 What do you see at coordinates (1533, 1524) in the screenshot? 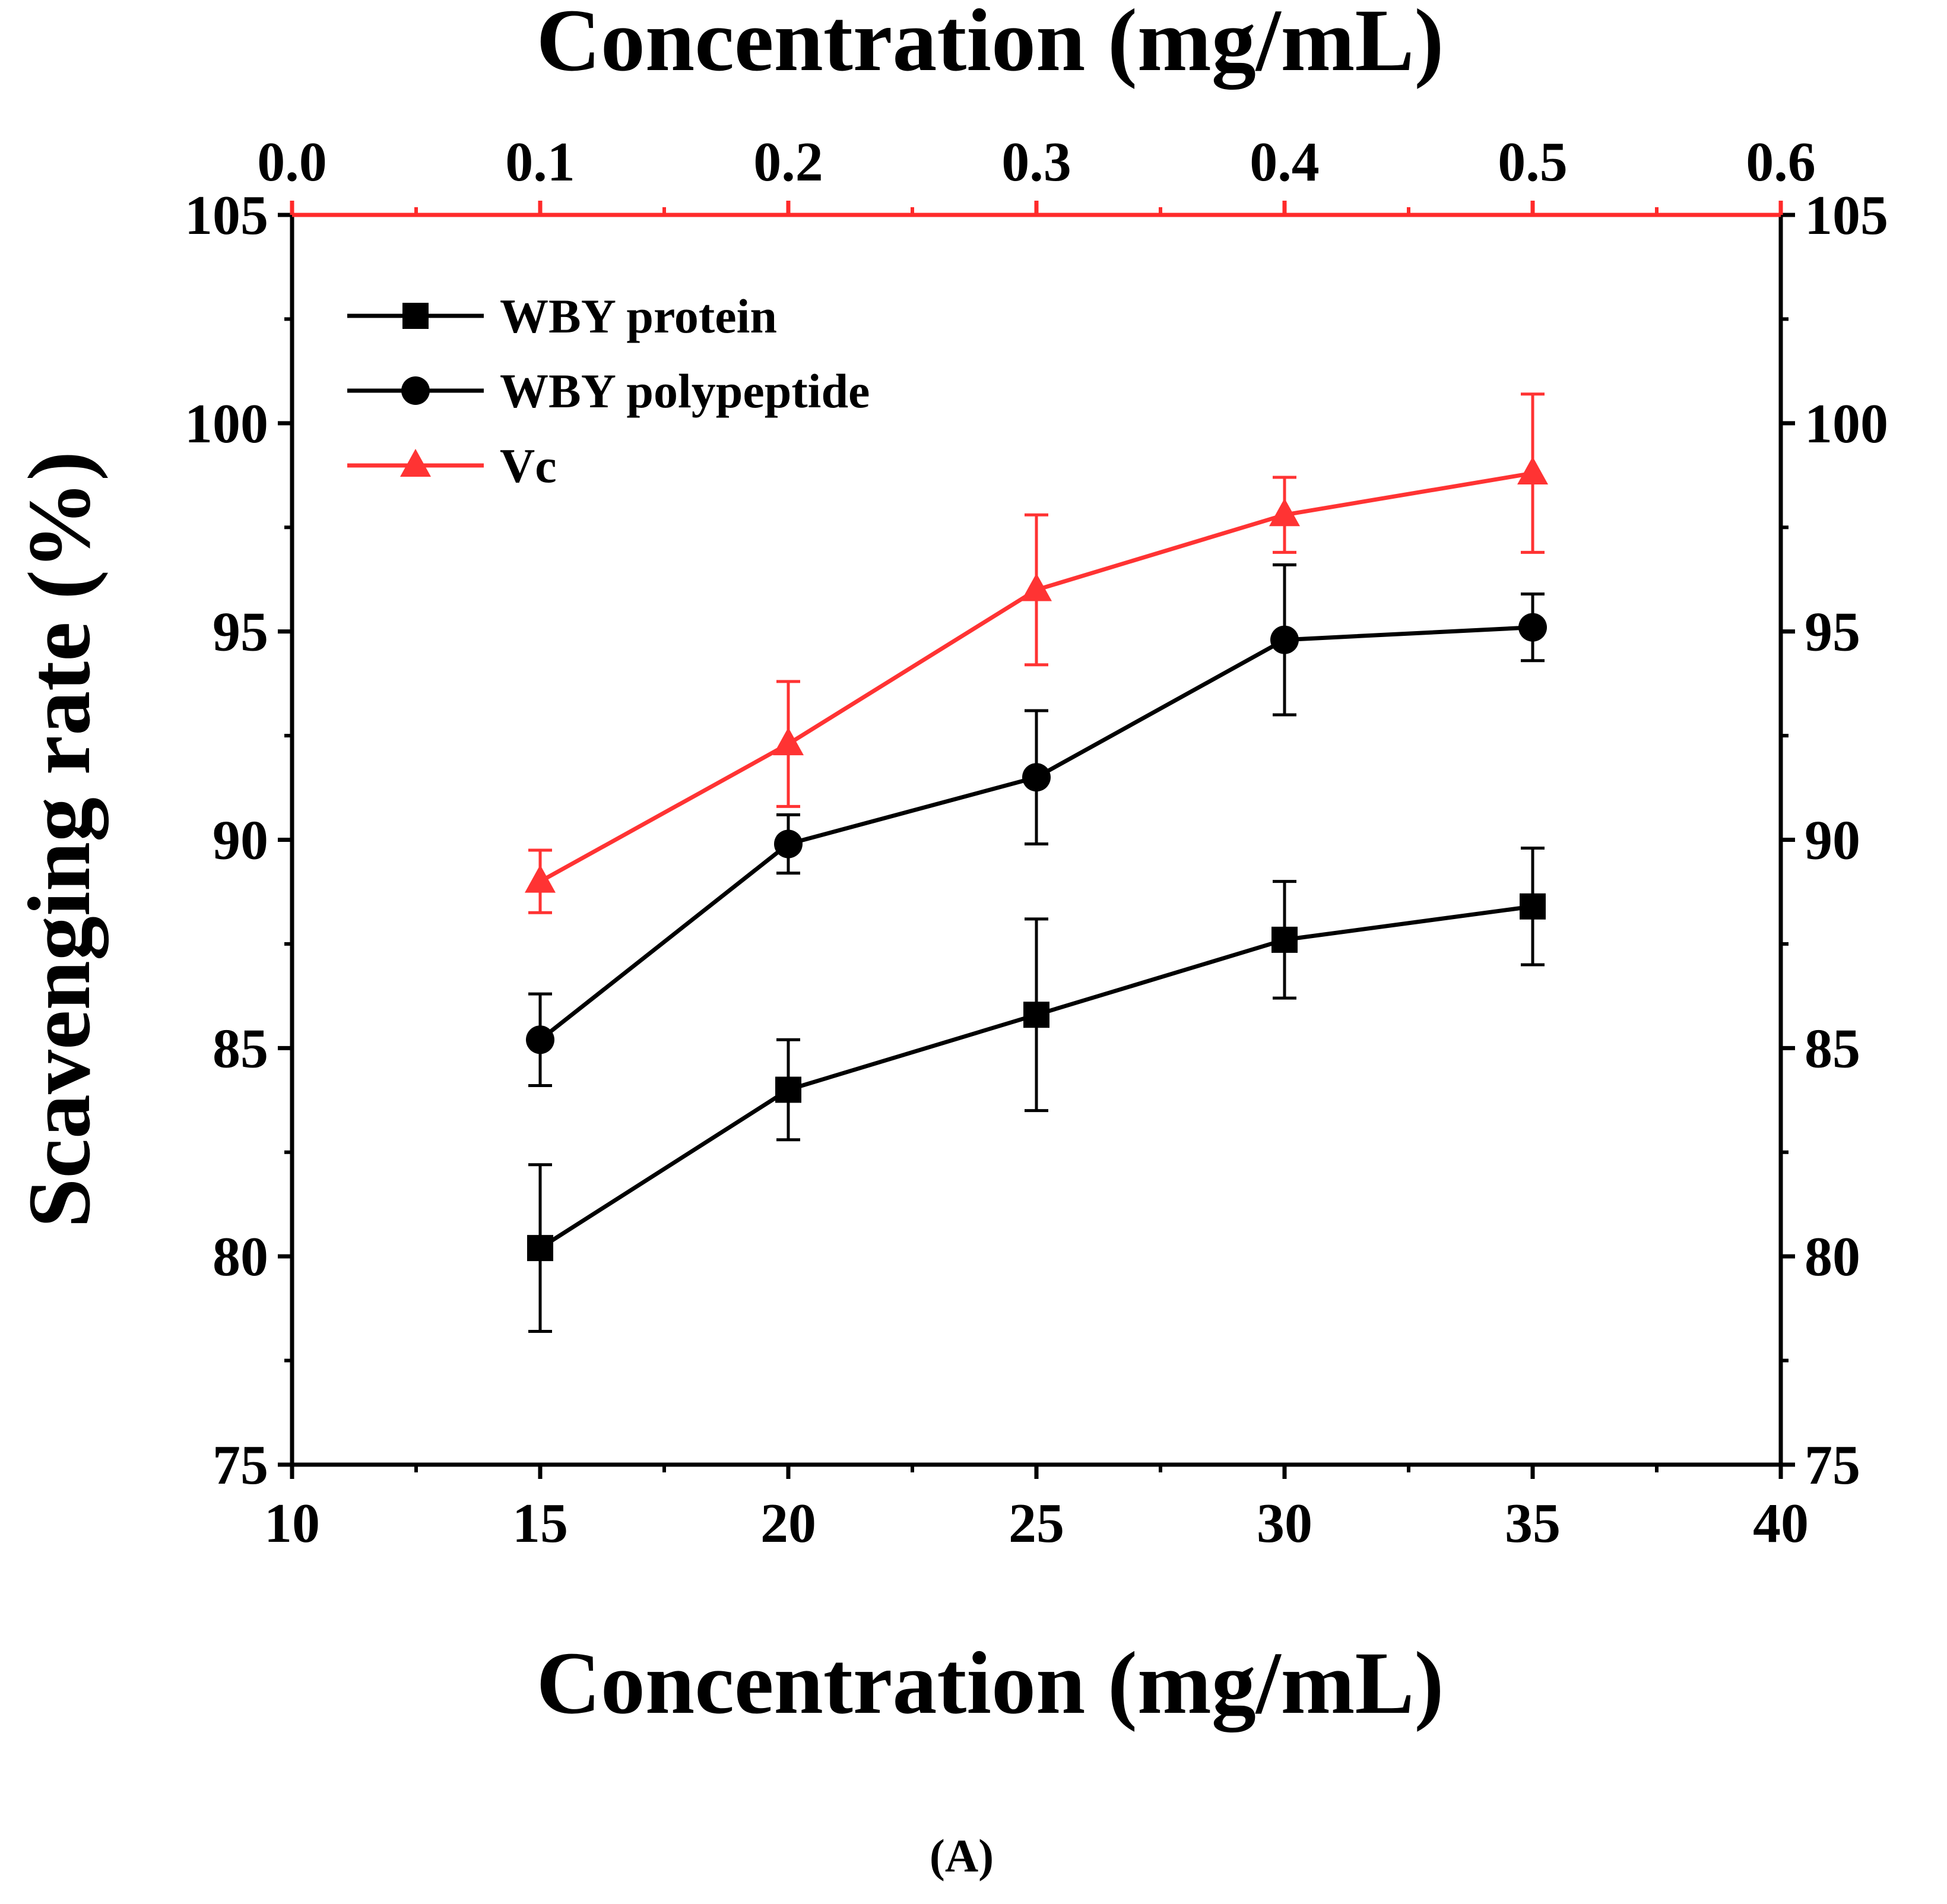
I see `x-tick-label-bottom: 35` at bounding box center [1533, 1524].